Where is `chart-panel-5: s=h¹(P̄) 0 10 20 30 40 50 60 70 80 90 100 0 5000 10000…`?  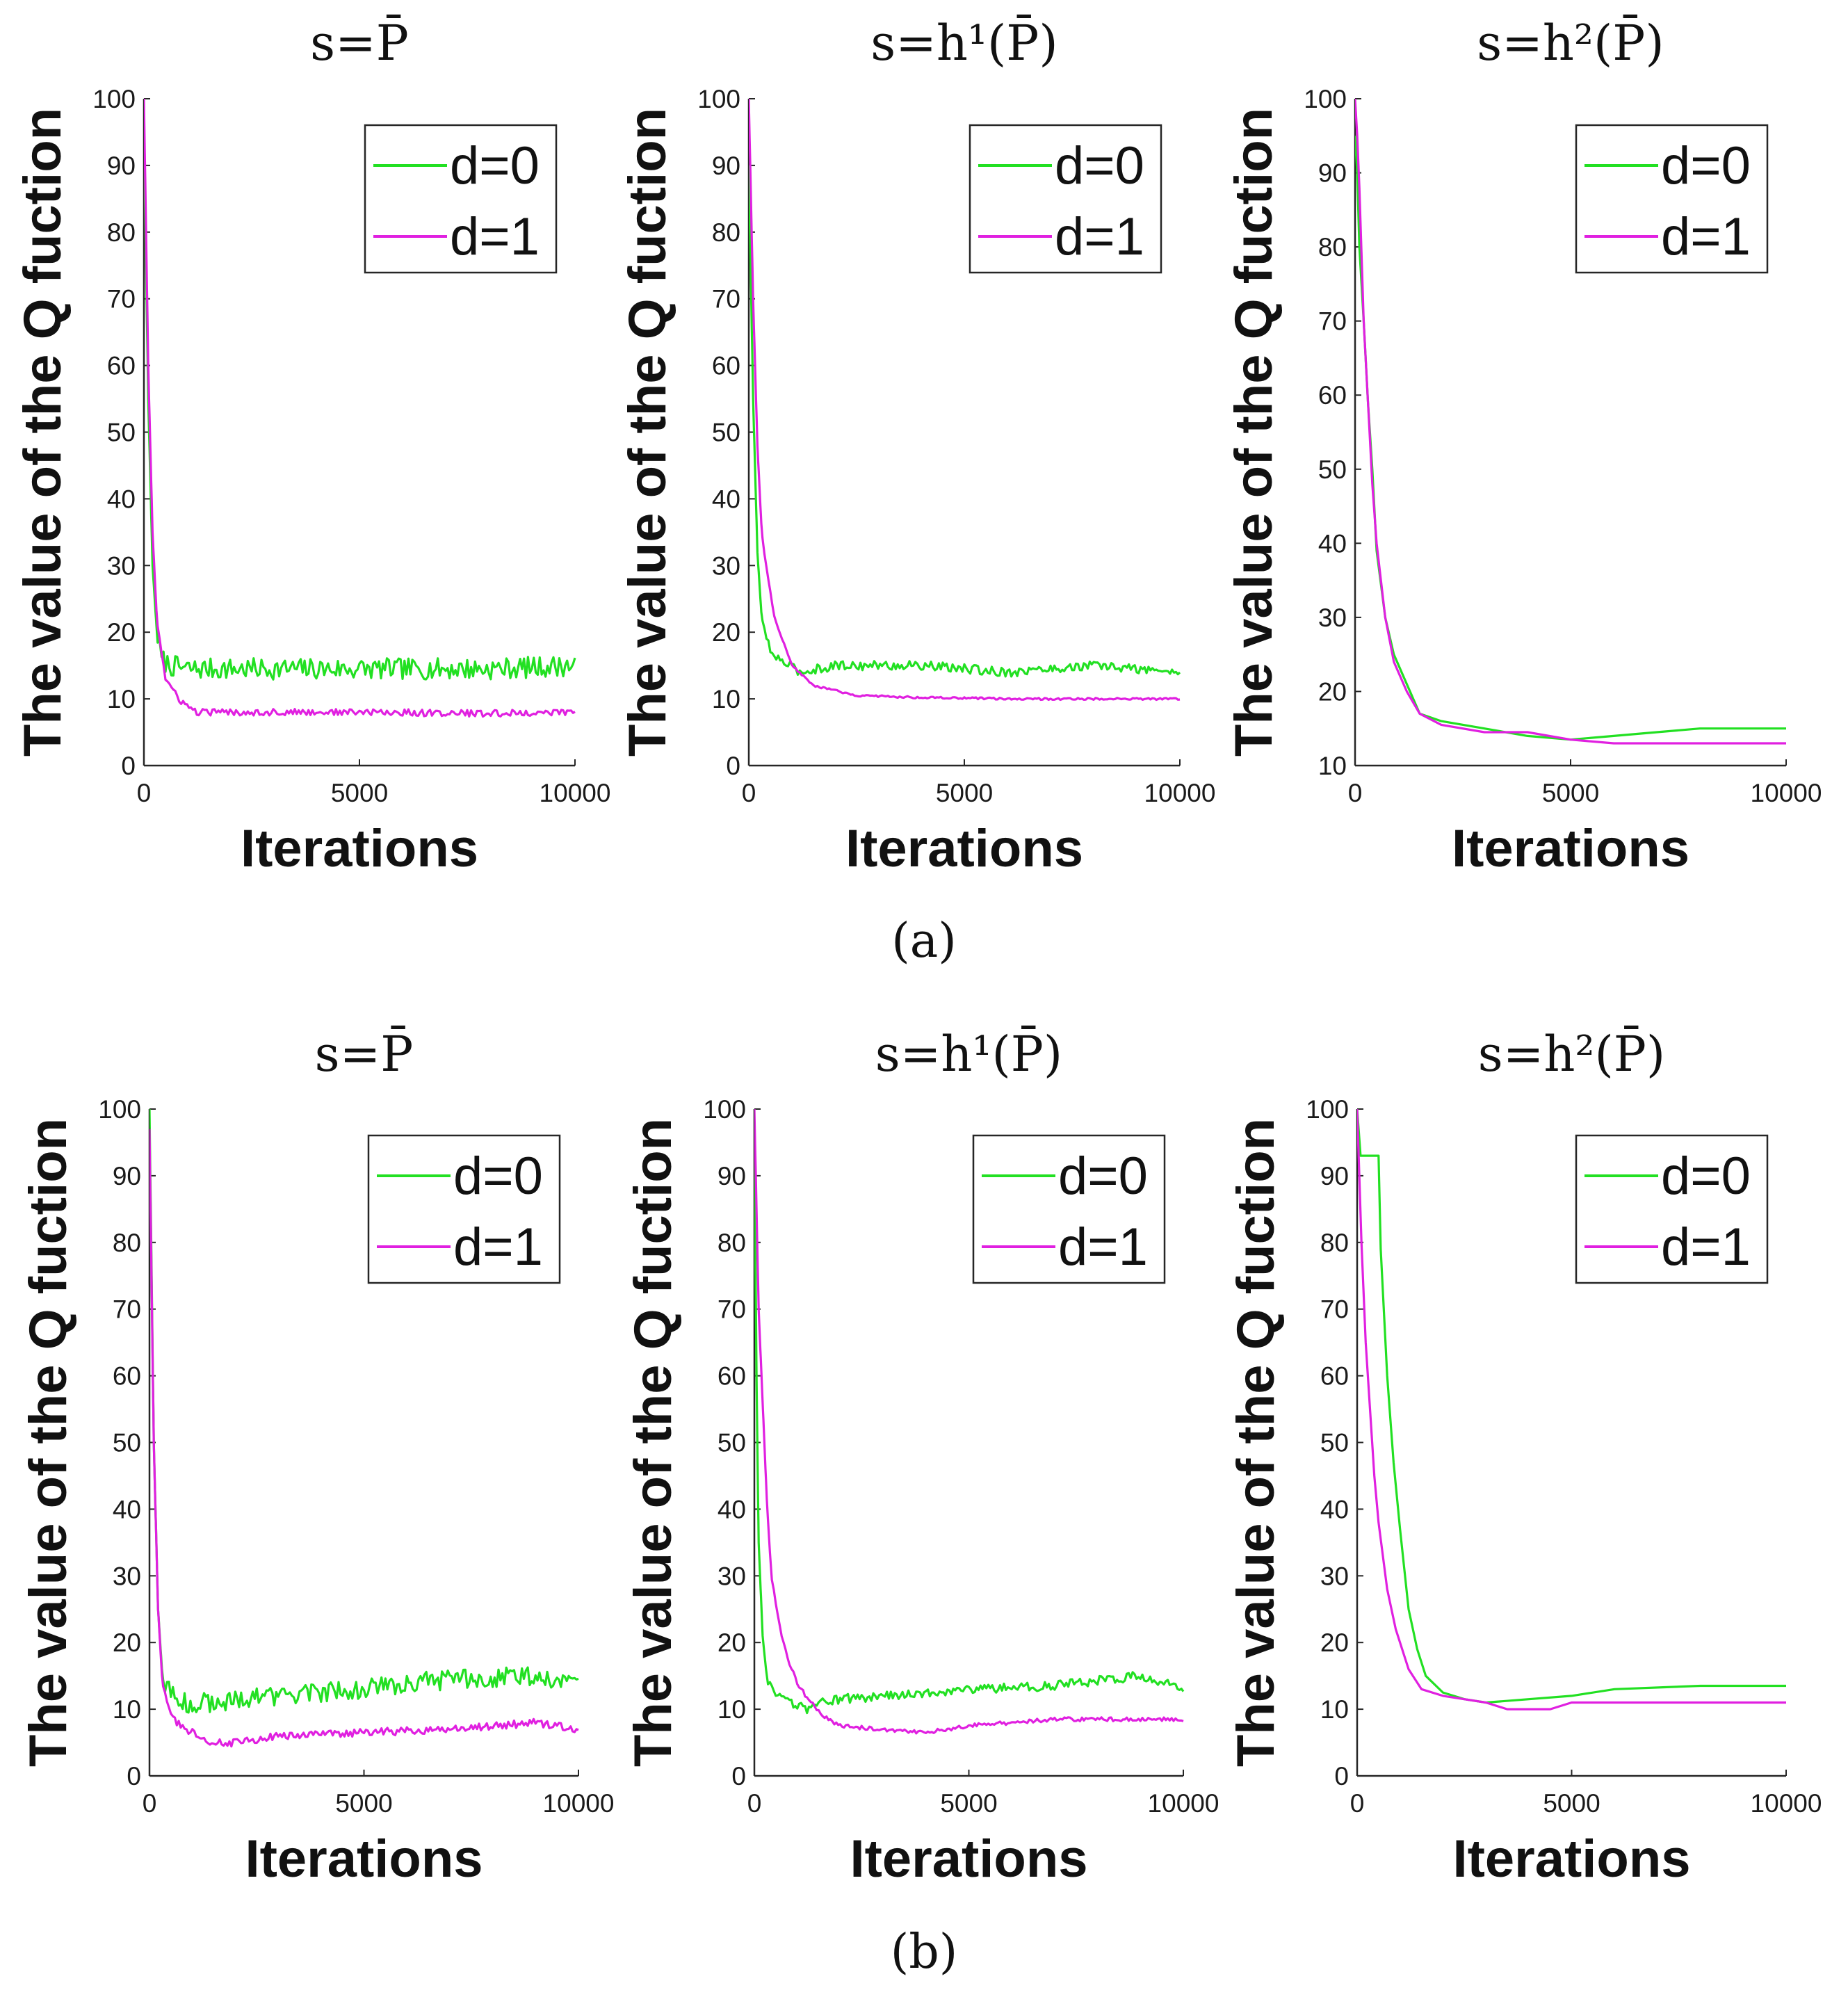 chart-panel-5: s=h¹(P̄) 0 10 20 30 40 50 60 70 80 90 100 0 5000 10000… is located at coordinates (921, 1457).